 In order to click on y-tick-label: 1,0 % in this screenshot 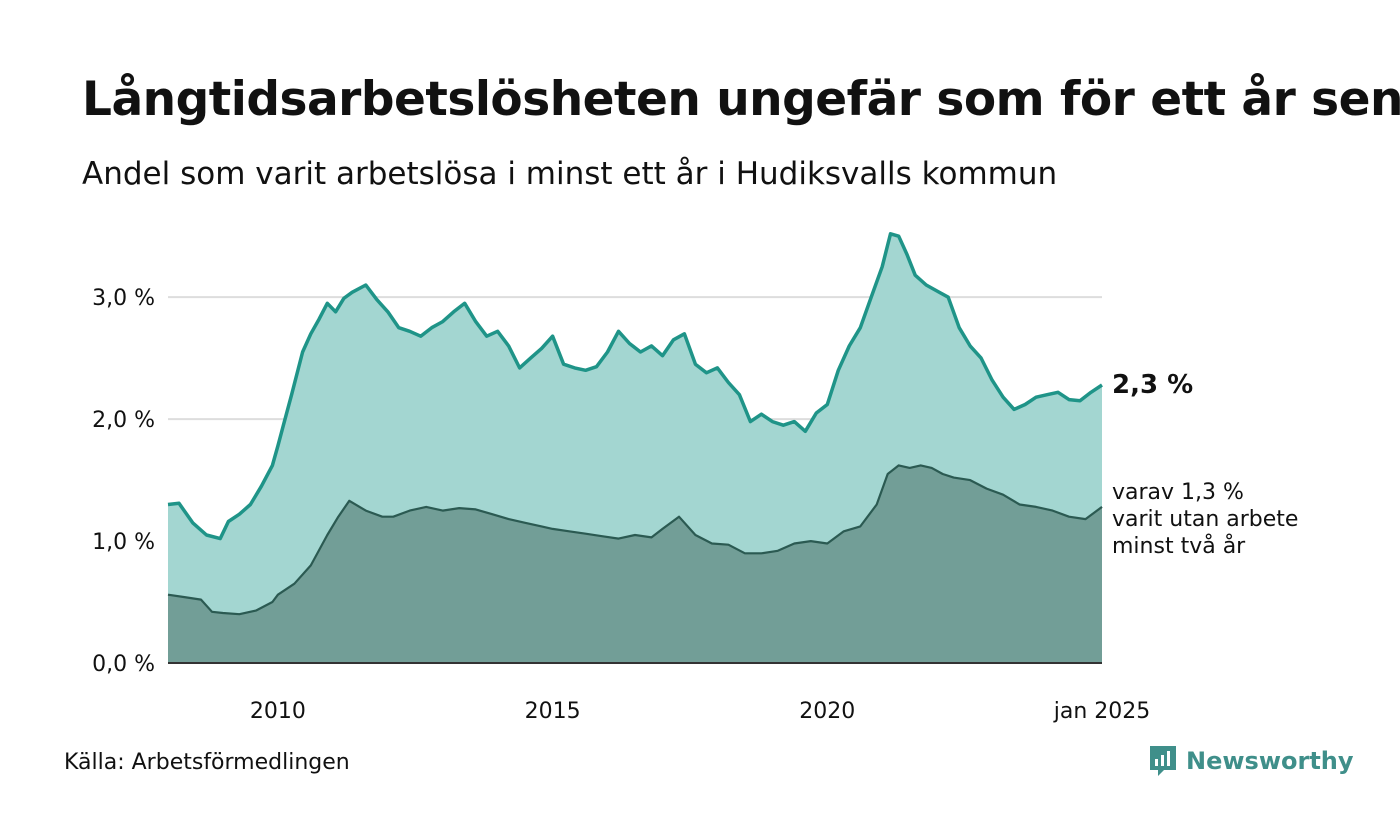, I will do `click(123, 542)`.